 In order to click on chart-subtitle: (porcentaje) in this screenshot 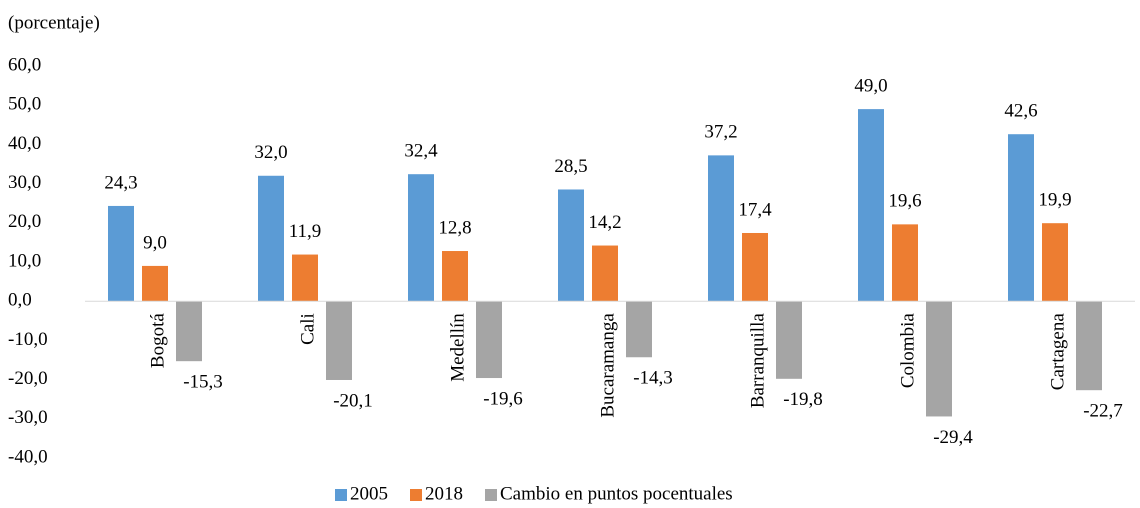, I will do `click(54, 22)`.